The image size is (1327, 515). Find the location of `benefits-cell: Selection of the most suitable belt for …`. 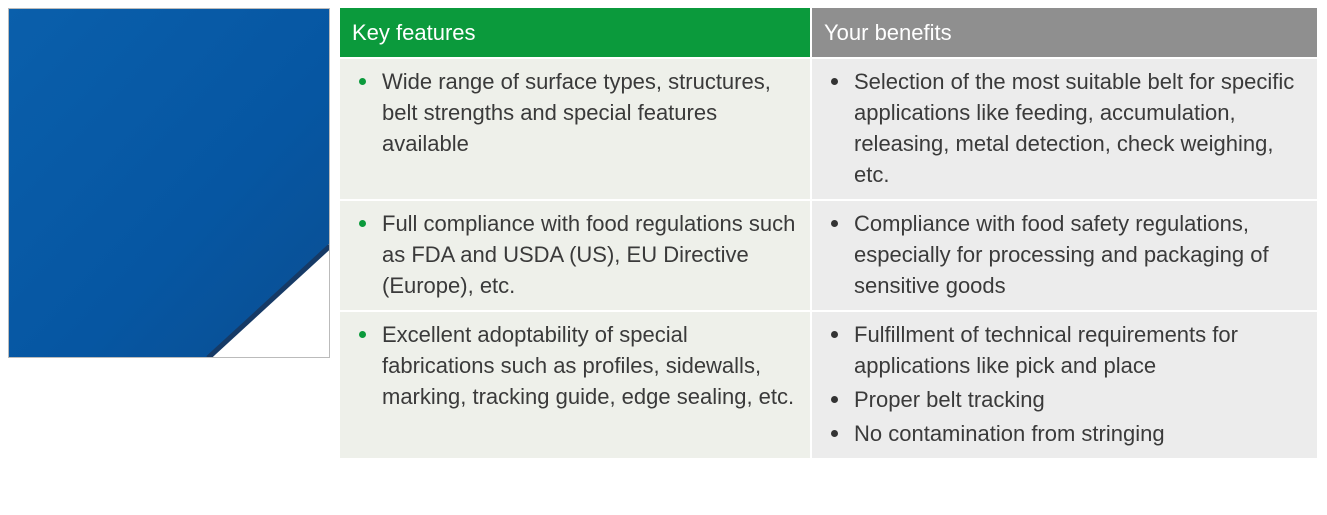

benefits-cell: Selection of the most suitable belt for … is located at coordinates (1064, 128).